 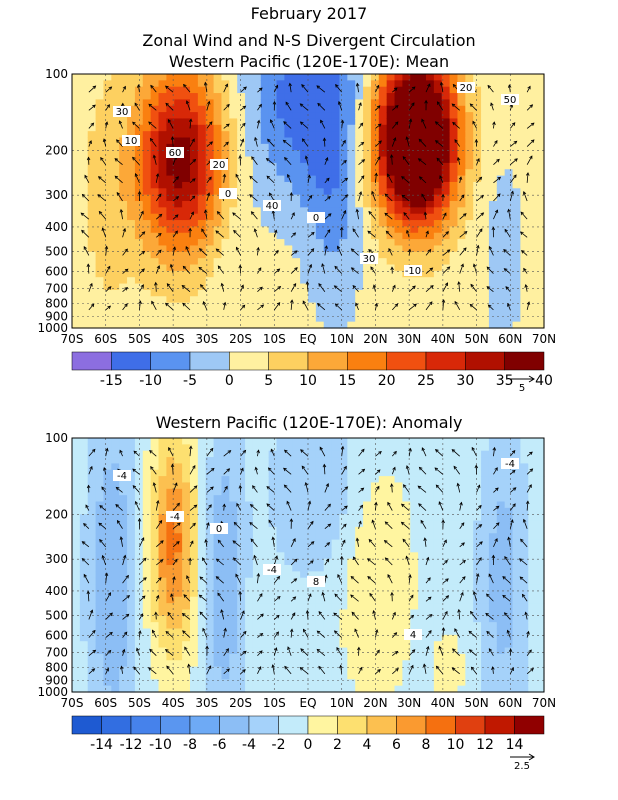 What do you see at coordinates (413, 270) in the screenshot?
I see `contour-label-box` at bounding box center [413, 270].